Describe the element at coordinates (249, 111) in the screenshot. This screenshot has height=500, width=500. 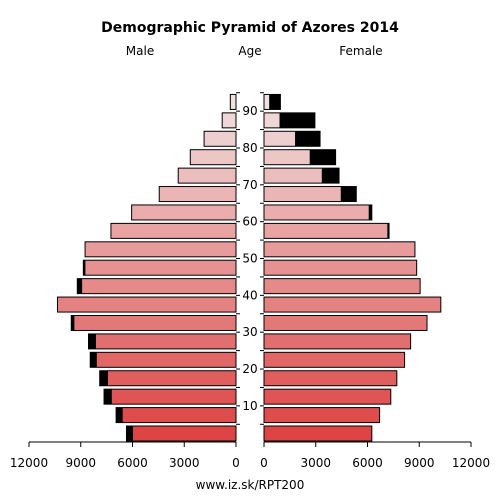
I see `age-tick-label: 90` at that location.